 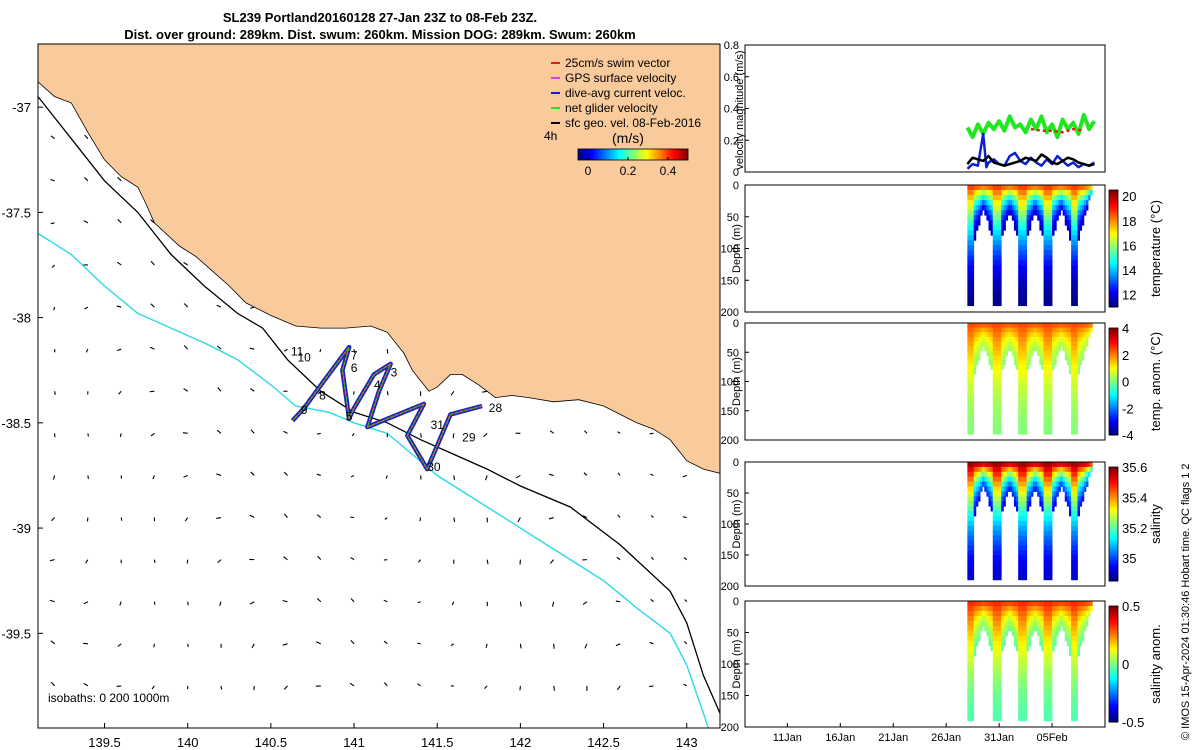 What do you see at coordinates (681, 154) in the screenshot?
I see `colorbar-cell` at bounding box center [681, 154].